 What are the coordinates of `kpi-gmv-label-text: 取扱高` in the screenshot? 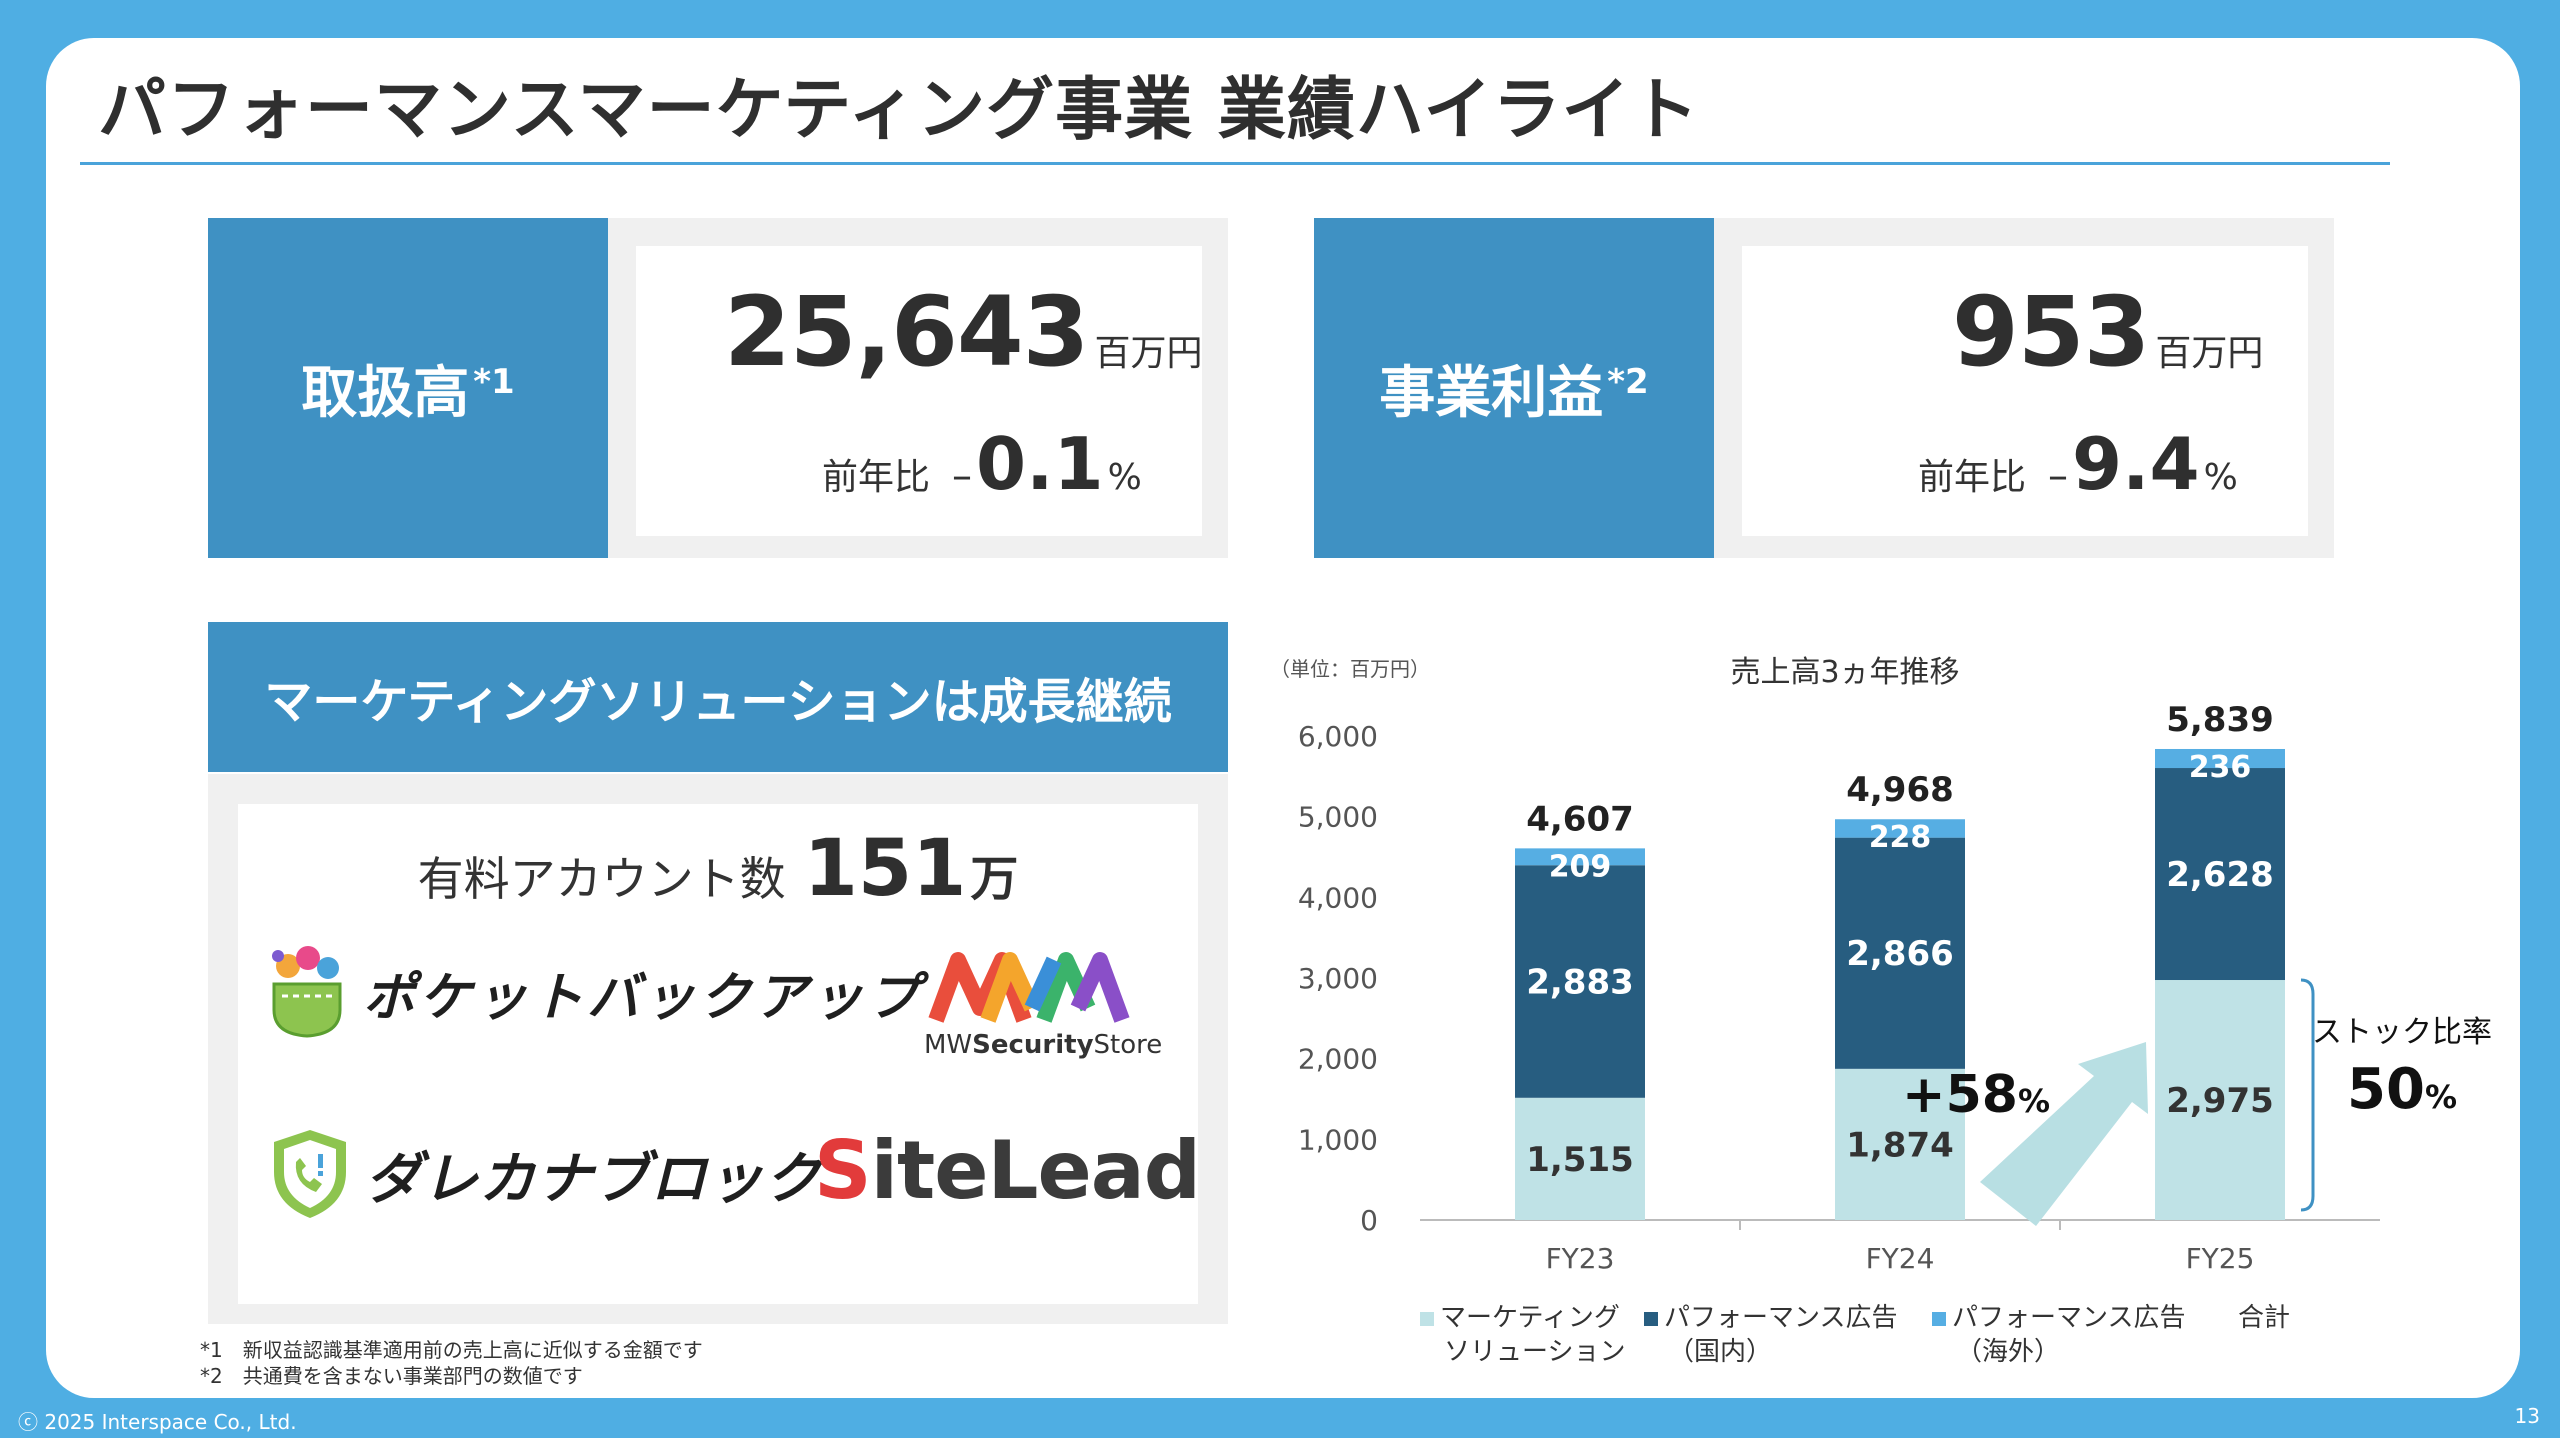 It's located at (385, 393).